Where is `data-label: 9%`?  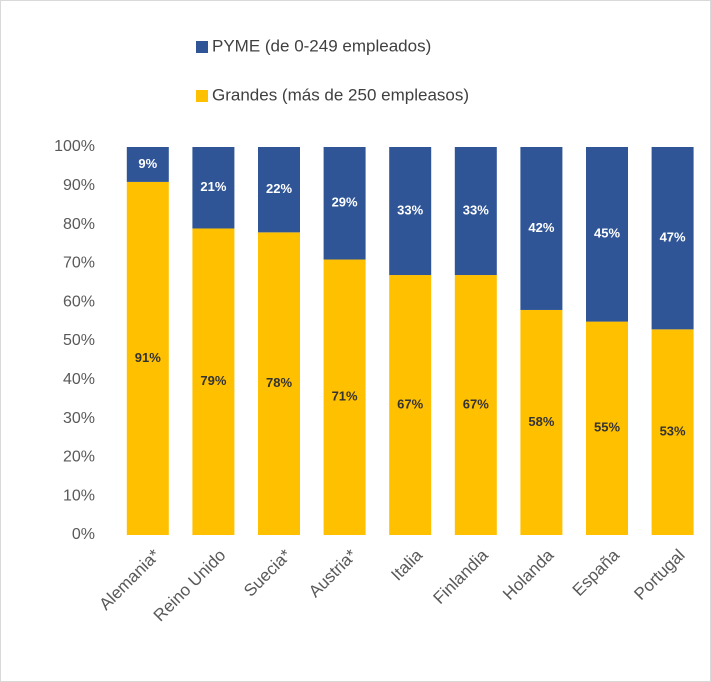 data-label: 9% is located at coordinates (147, 163).